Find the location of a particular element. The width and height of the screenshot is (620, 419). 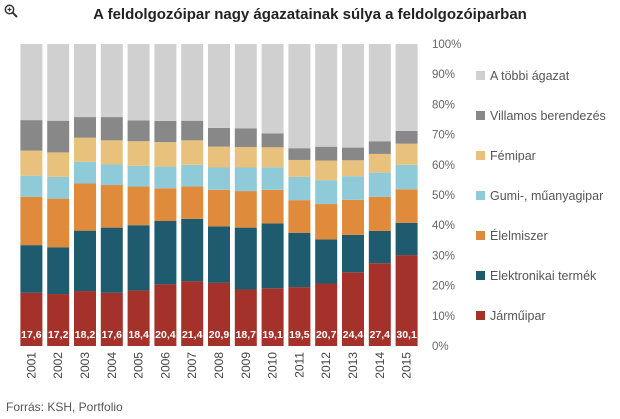

legend-label: Gumi-, műanyagipar is located at coordinates (546, 196).